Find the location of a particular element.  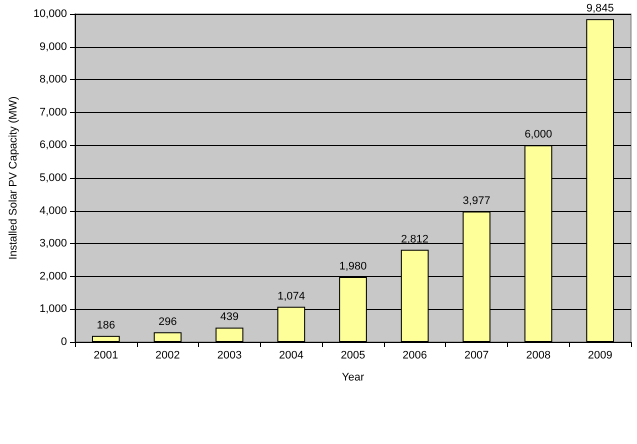

data-label: 1,074 is located at coordinates (291, 296).